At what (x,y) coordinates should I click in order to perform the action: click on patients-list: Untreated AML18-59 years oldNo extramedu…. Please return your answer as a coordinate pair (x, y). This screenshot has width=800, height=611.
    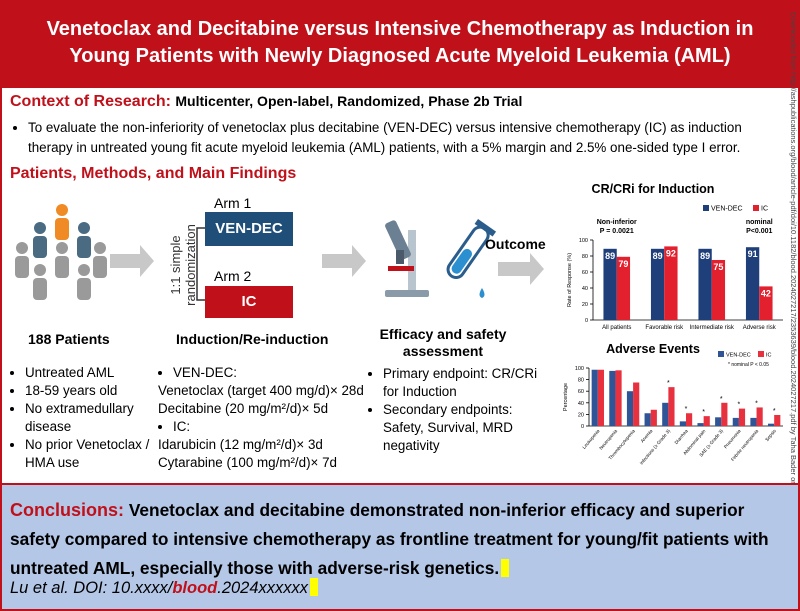
    Looking at the image, I should click on (82, 418).